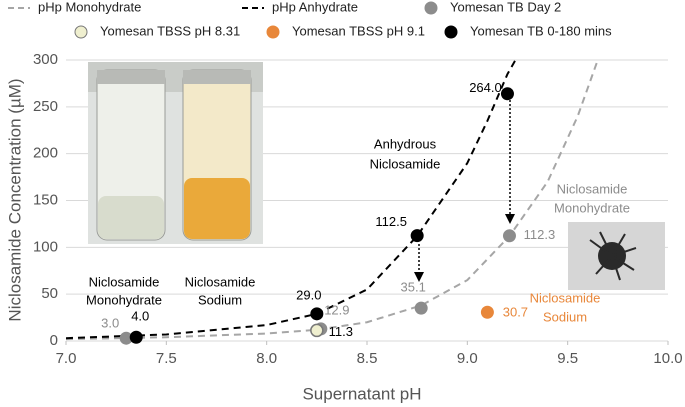 This screenshot has width=685, height=407. Describe the element at coordinates (49, 293) in the screenshot. I see `y-tick-label: 50` at that location.